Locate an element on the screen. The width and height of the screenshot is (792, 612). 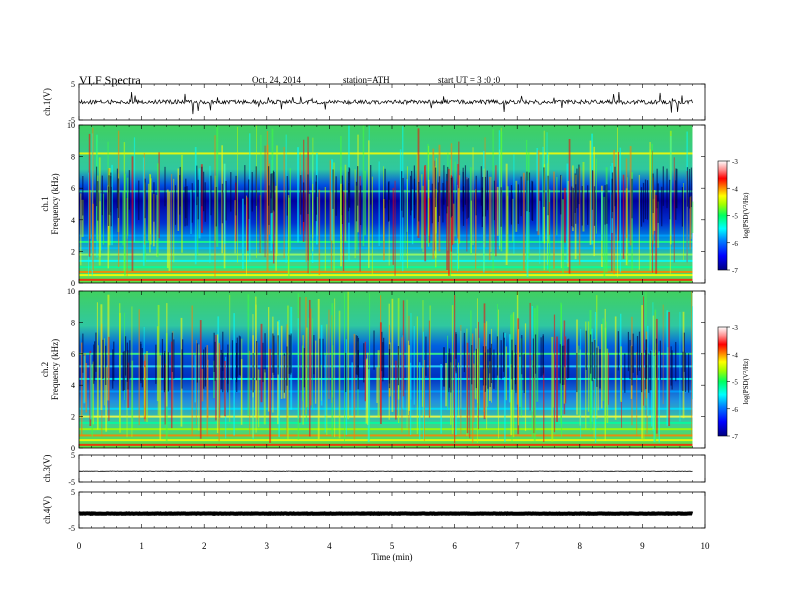
channel-label: ch.1 is located at coordinates (45, 203).